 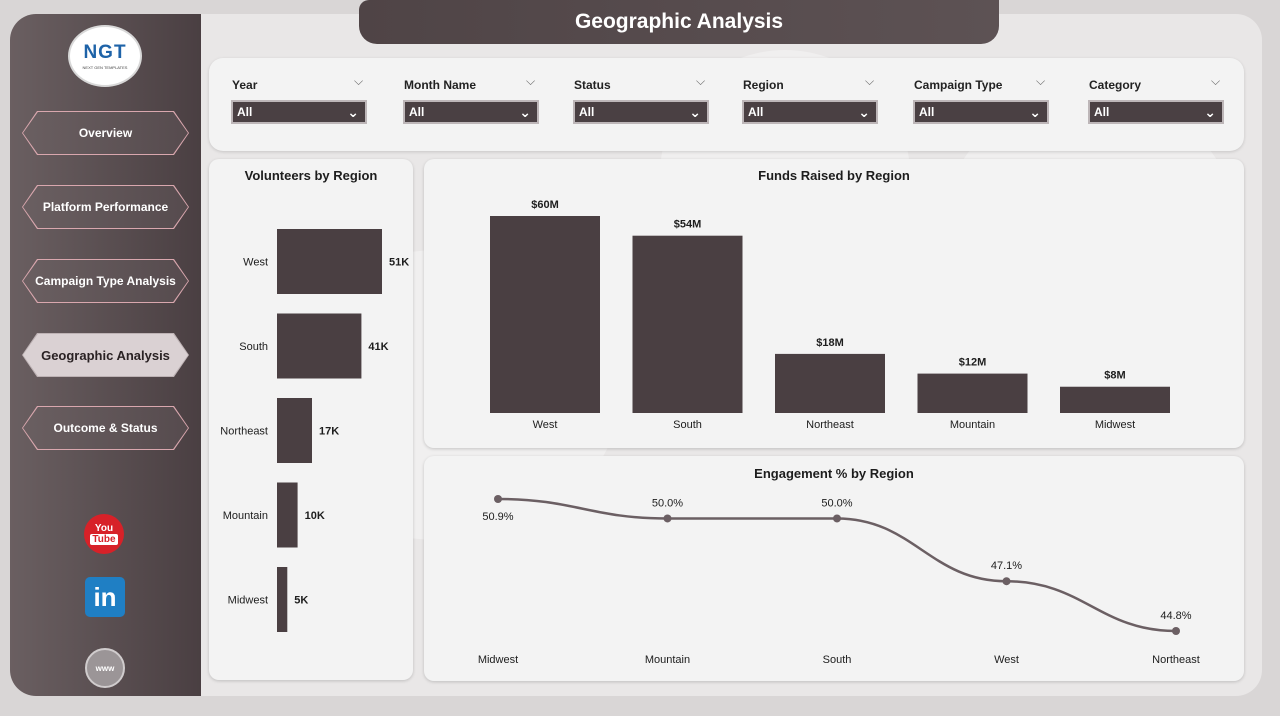 I want to click on filter-label: Month Name, so click(x=440, y=85).